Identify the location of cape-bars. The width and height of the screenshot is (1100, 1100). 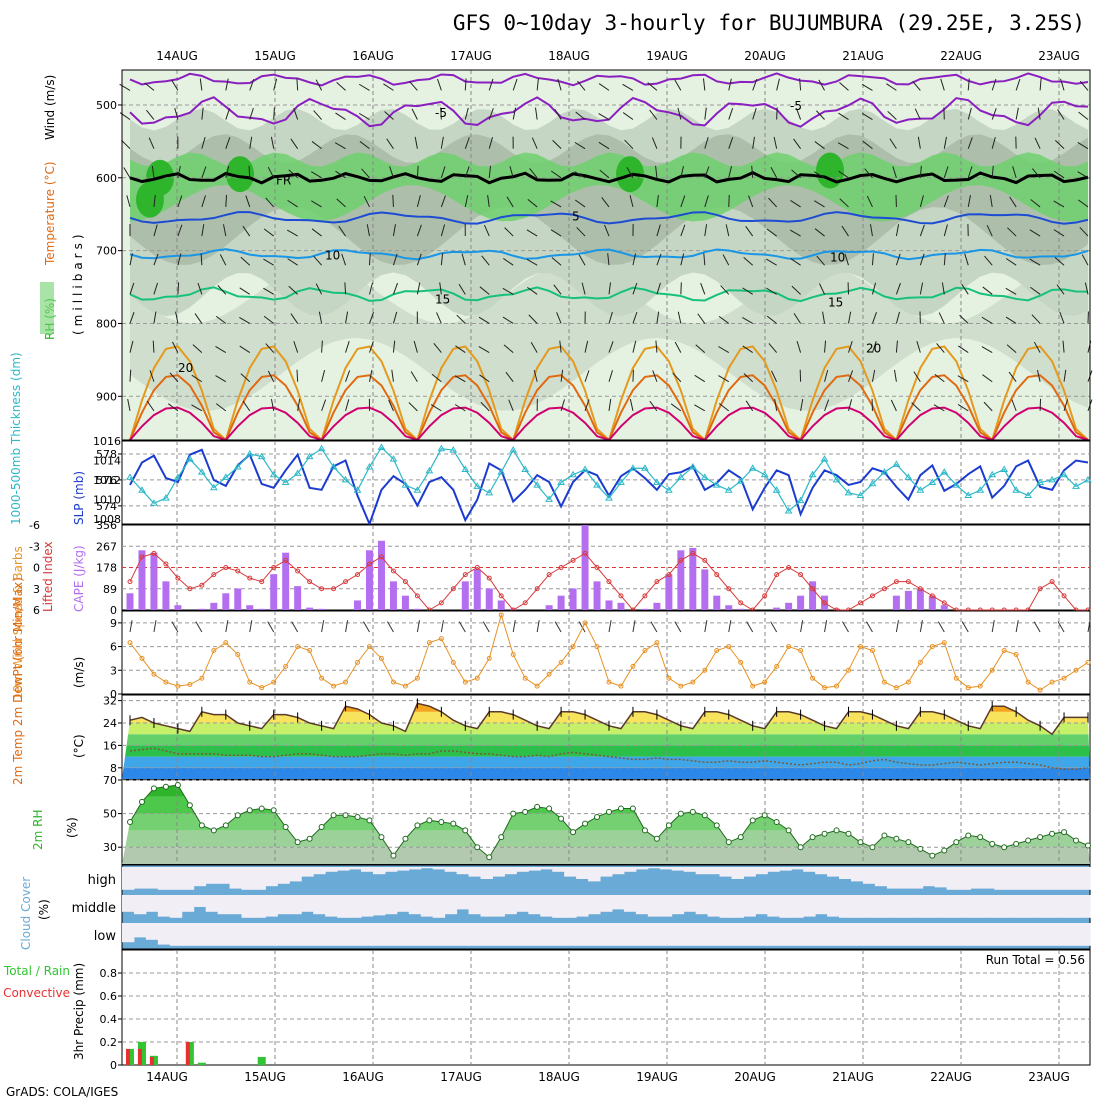
(537, 567).